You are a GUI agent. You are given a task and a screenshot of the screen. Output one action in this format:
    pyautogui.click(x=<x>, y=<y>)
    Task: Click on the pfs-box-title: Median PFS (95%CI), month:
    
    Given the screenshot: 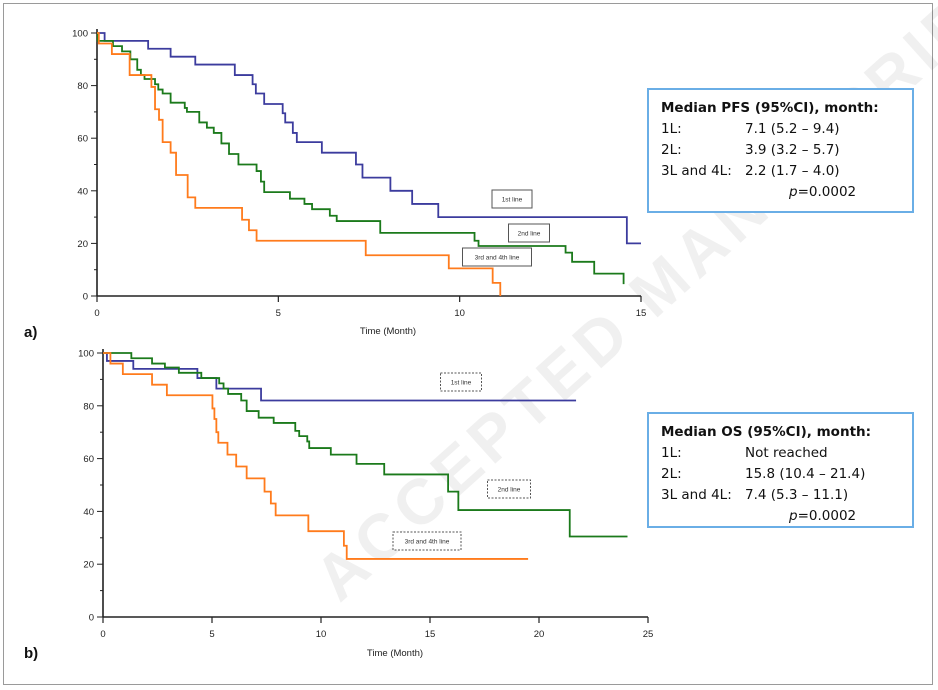 What is the action you would take?
    pyautogui.click(x=770, y=108)
    